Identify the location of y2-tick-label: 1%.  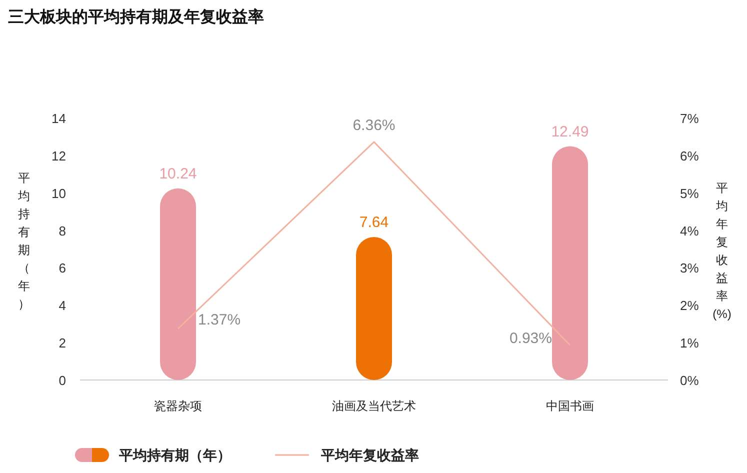
(690, 343).